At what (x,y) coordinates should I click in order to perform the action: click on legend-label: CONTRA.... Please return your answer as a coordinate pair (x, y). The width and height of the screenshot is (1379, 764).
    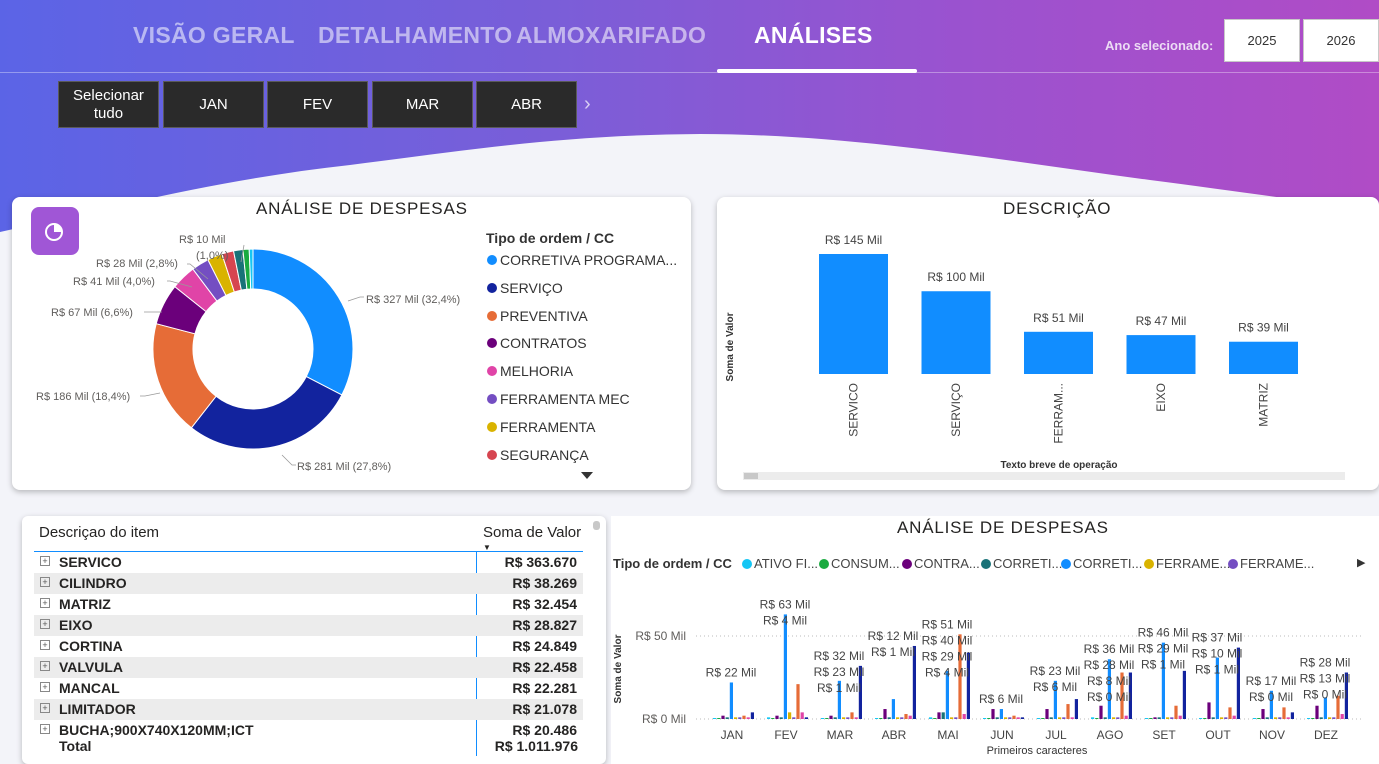
    Looking at the image, I should click on (947, 563).